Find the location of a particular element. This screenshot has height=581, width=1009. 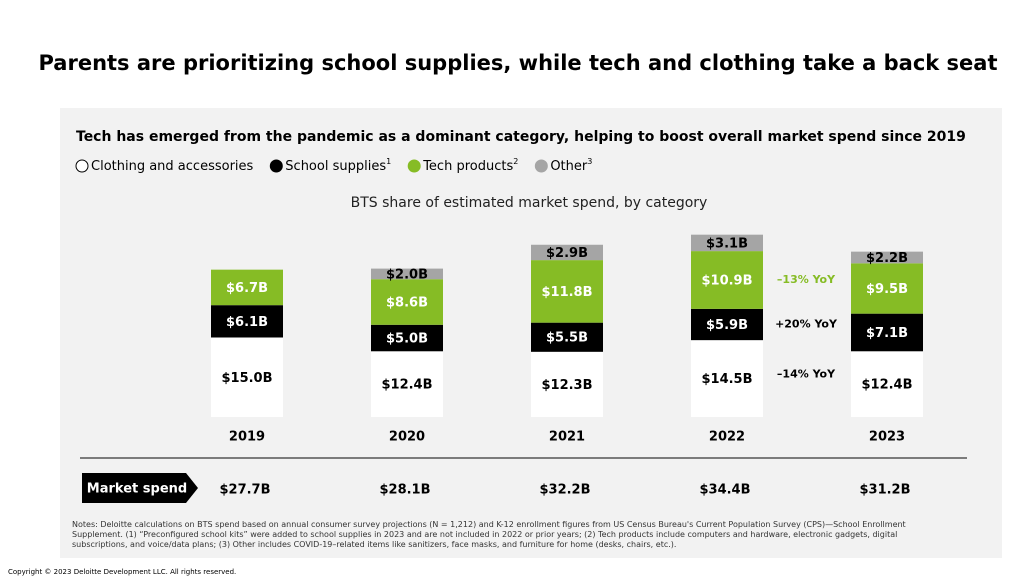

legend-label: Other3 is located at coordinates (571, 165).